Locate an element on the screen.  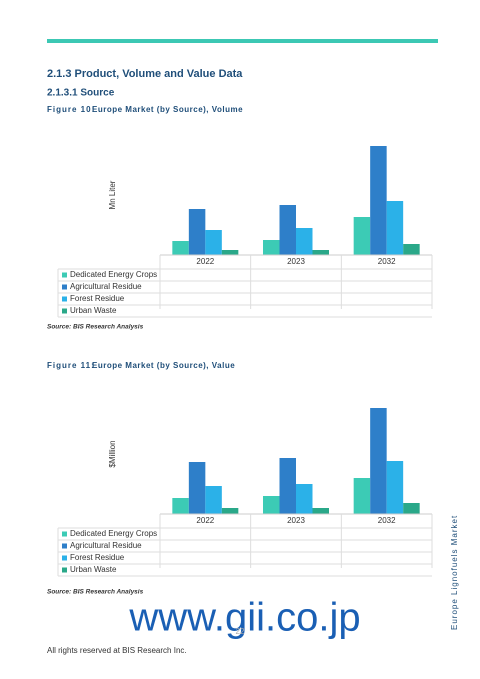
figure-label: Figure 11: is located at coordinates (71, 365).